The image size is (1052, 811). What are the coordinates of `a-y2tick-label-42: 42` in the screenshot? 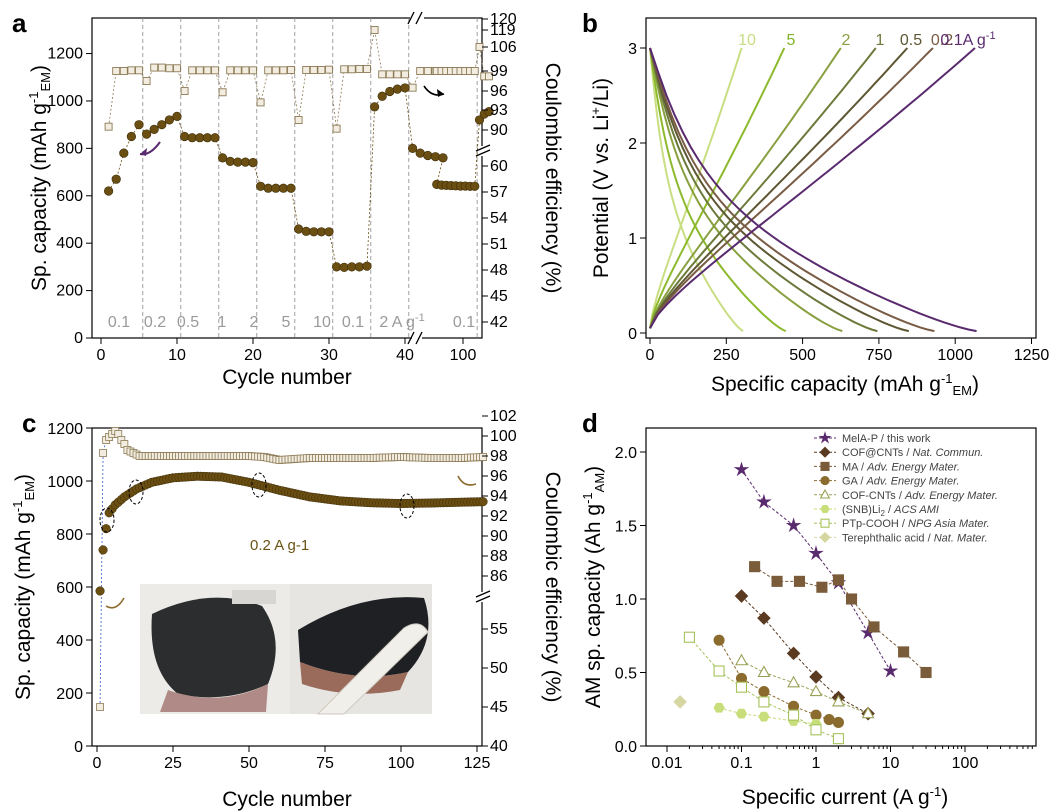 It's located at (499, 322).